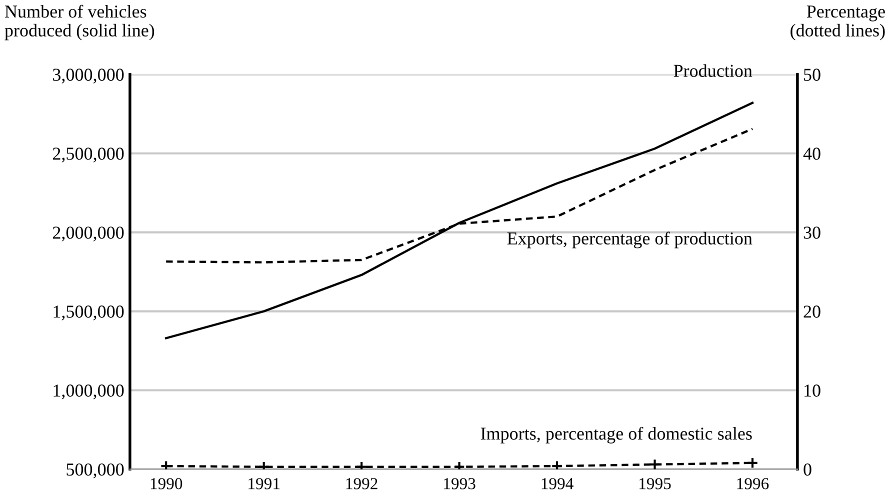  What do you see at coordinates (558, 484) in the screenshot?
I see `x-tick-label: 1994` at bounding box center [558, 484].